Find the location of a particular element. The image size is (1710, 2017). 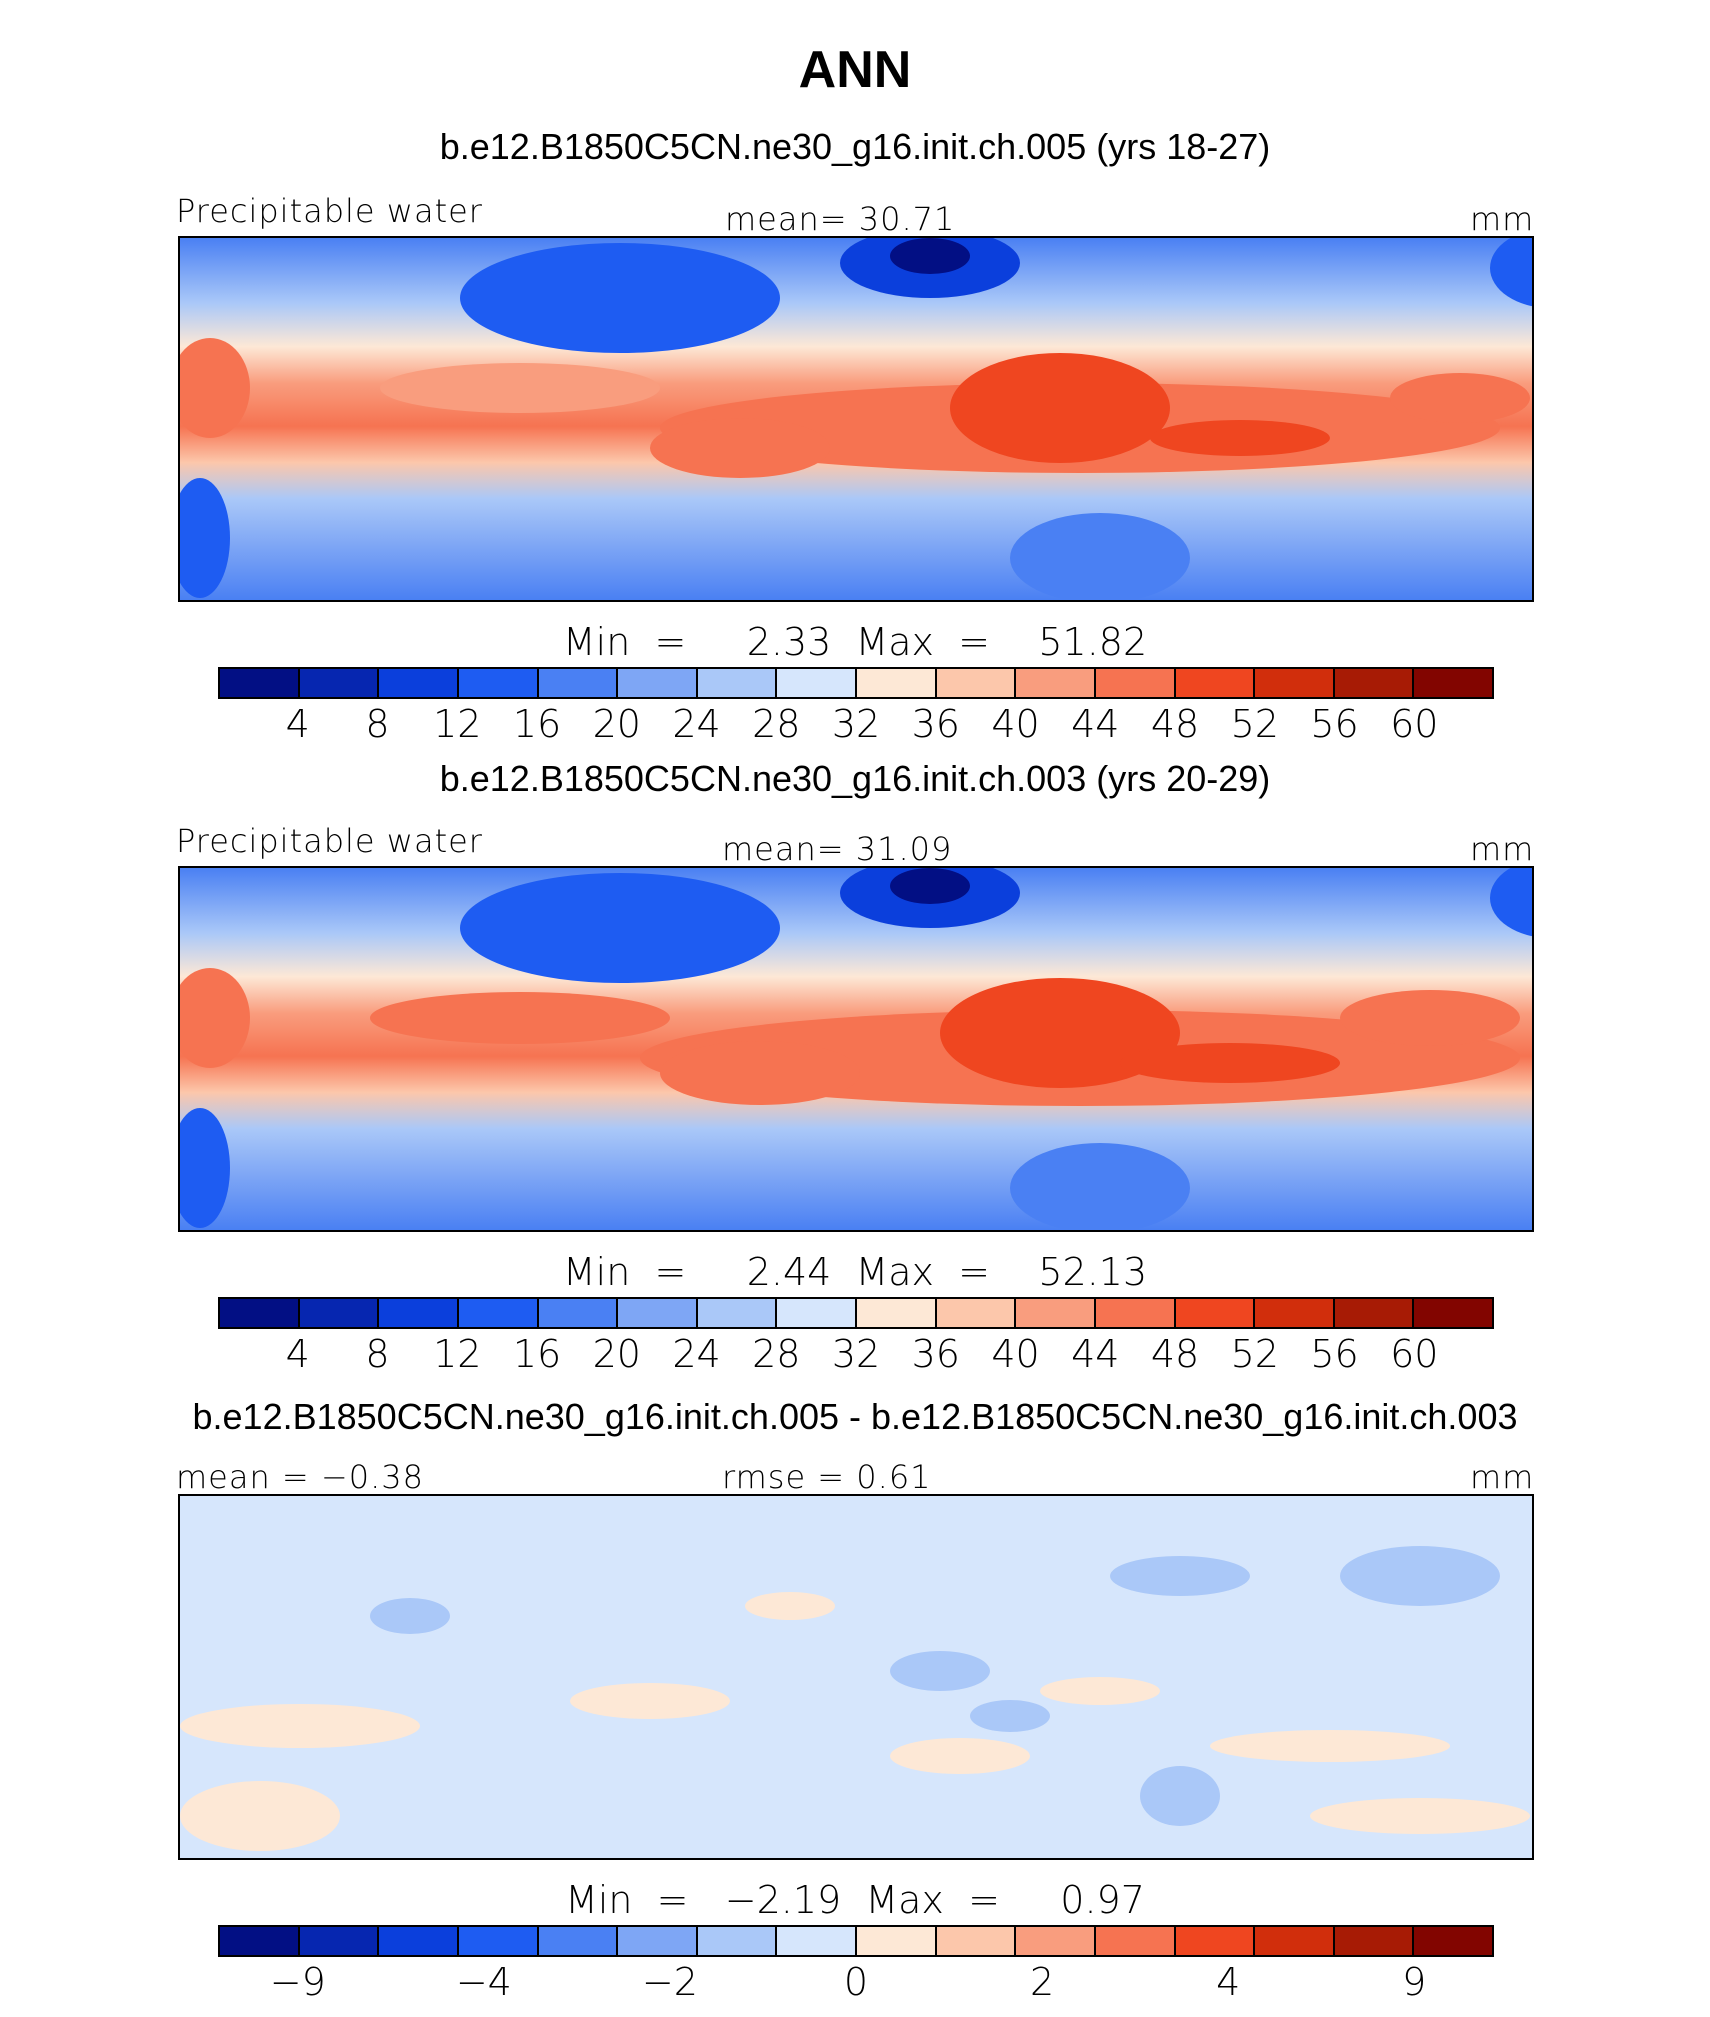

panel-3-field is located at coordinates (856, 1677).